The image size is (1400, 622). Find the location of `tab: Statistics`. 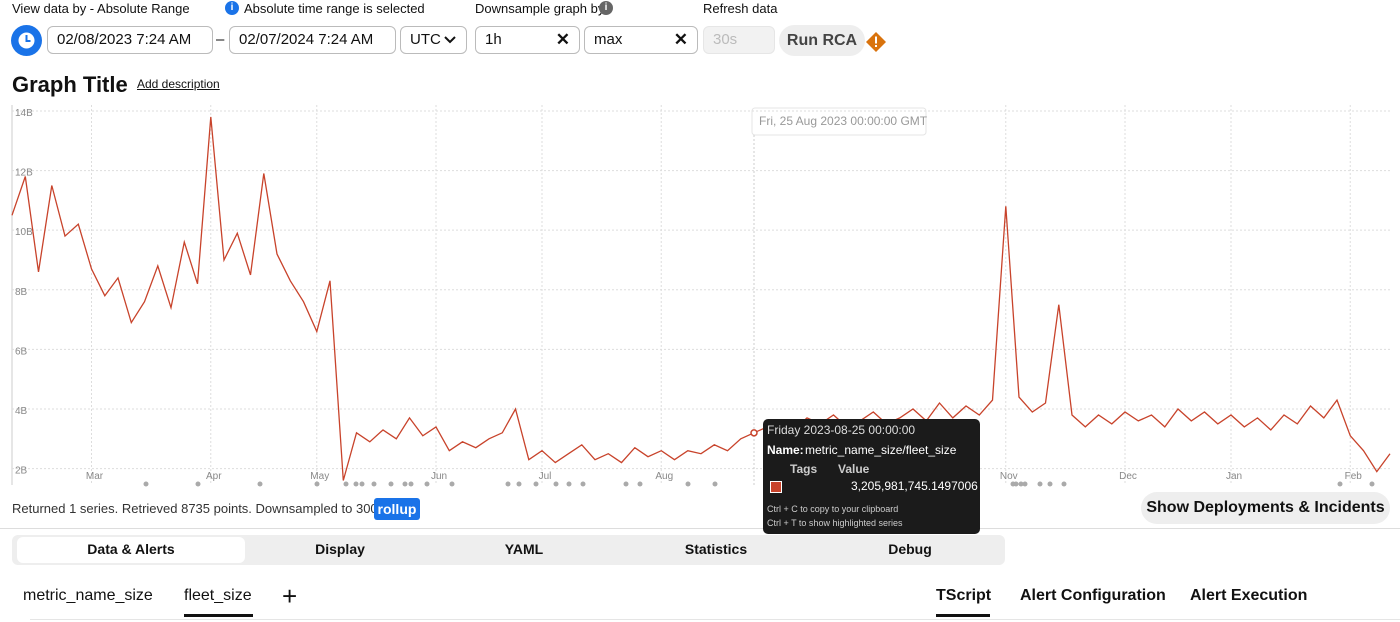

tab: Statistics is located at coordinates (716, 549).